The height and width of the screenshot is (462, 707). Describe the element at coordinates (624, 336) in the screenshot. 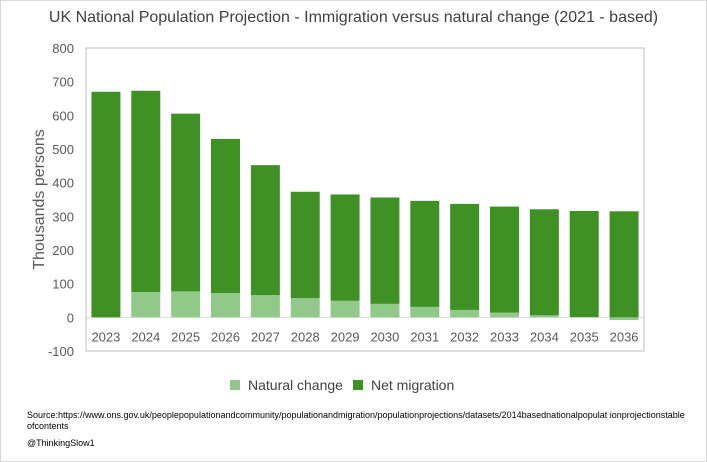

I see `x-tick-label: 2036` at that location.